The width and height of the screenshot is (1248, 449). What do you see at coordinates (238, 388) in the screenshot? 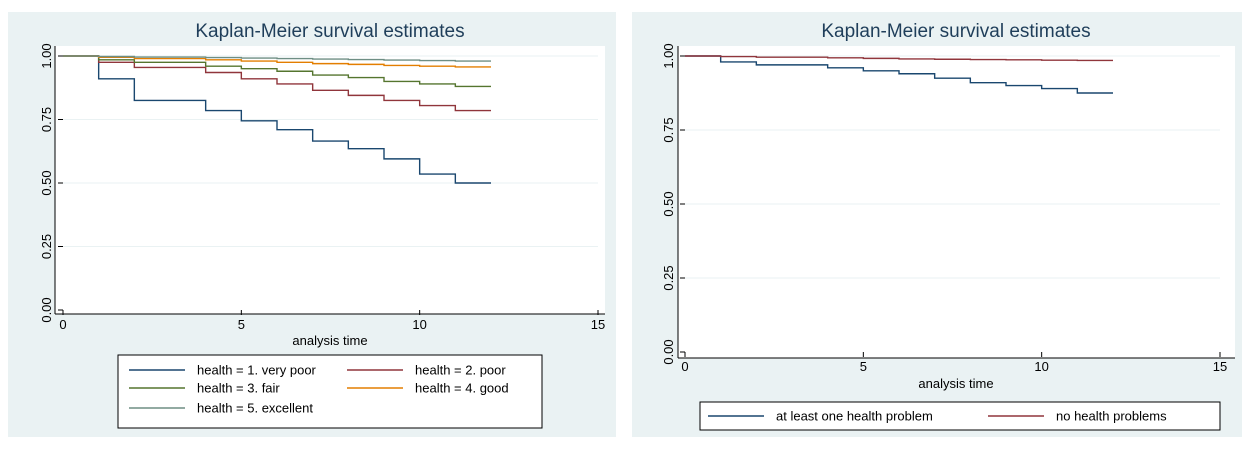
I see `legend-label-3: health = 3. fair` at bounding box center [238, 388].